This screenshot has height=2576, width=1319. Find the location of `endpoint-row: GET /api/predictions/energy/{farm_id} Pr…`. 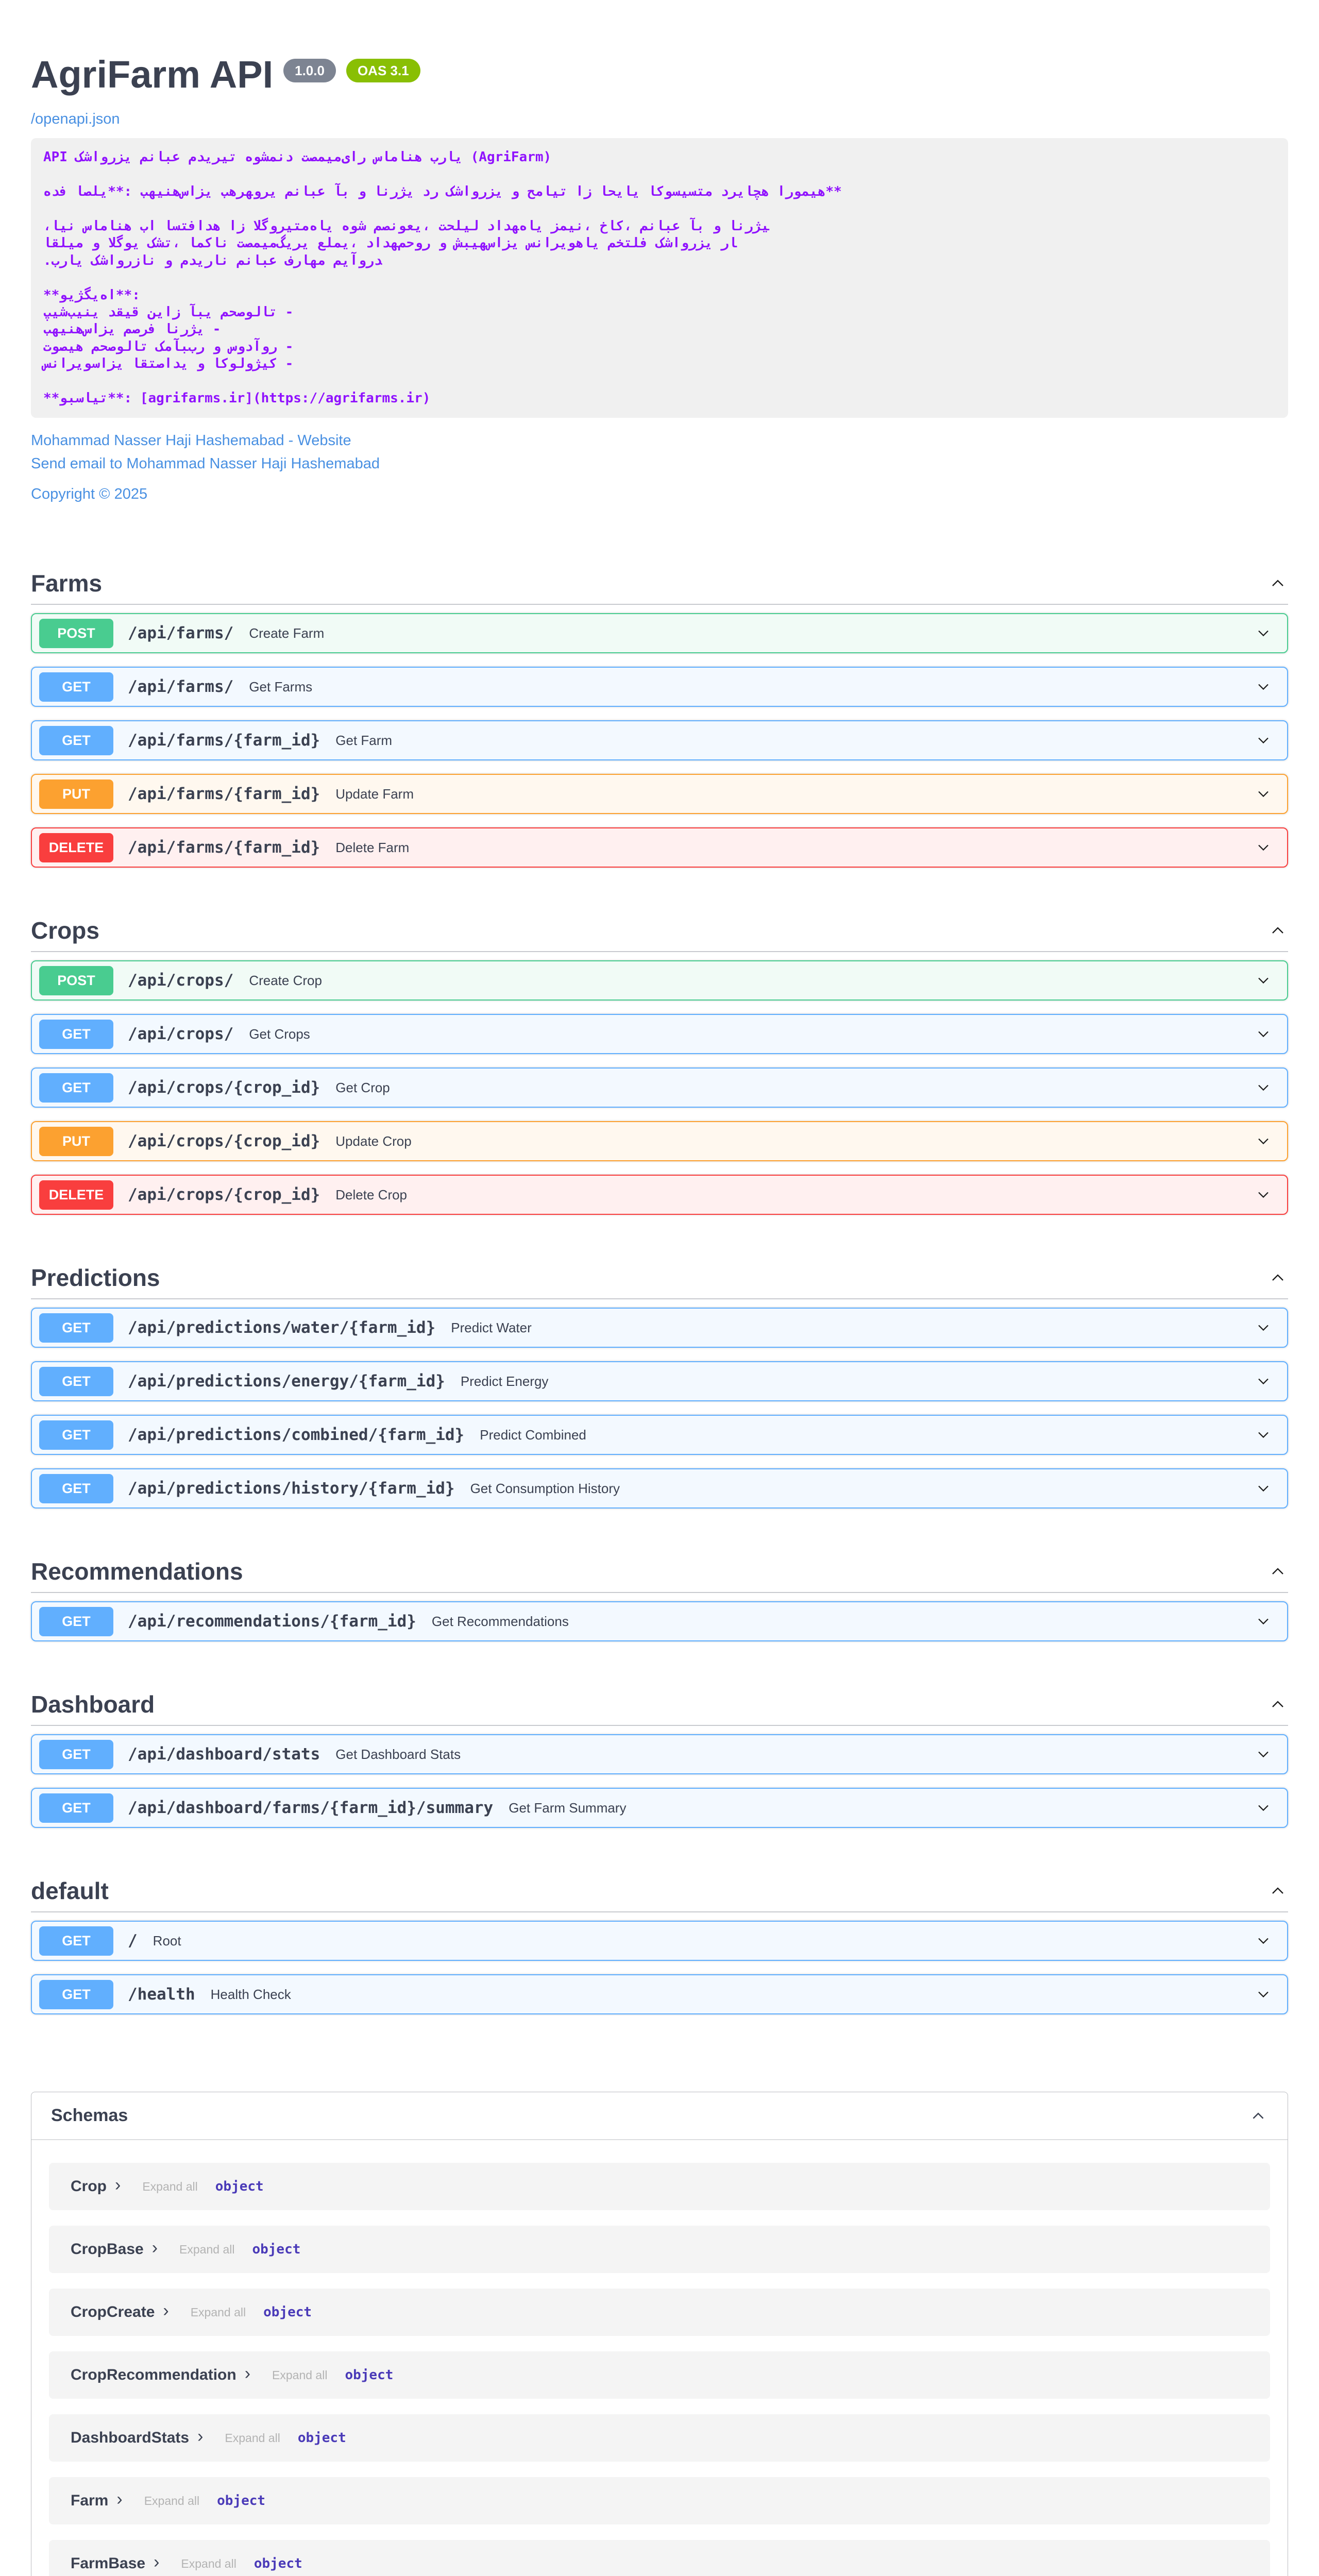

endpoint-row: GET /api/predictions/energy/{farm_id} Pr… is located at coordinates (659, 1381).